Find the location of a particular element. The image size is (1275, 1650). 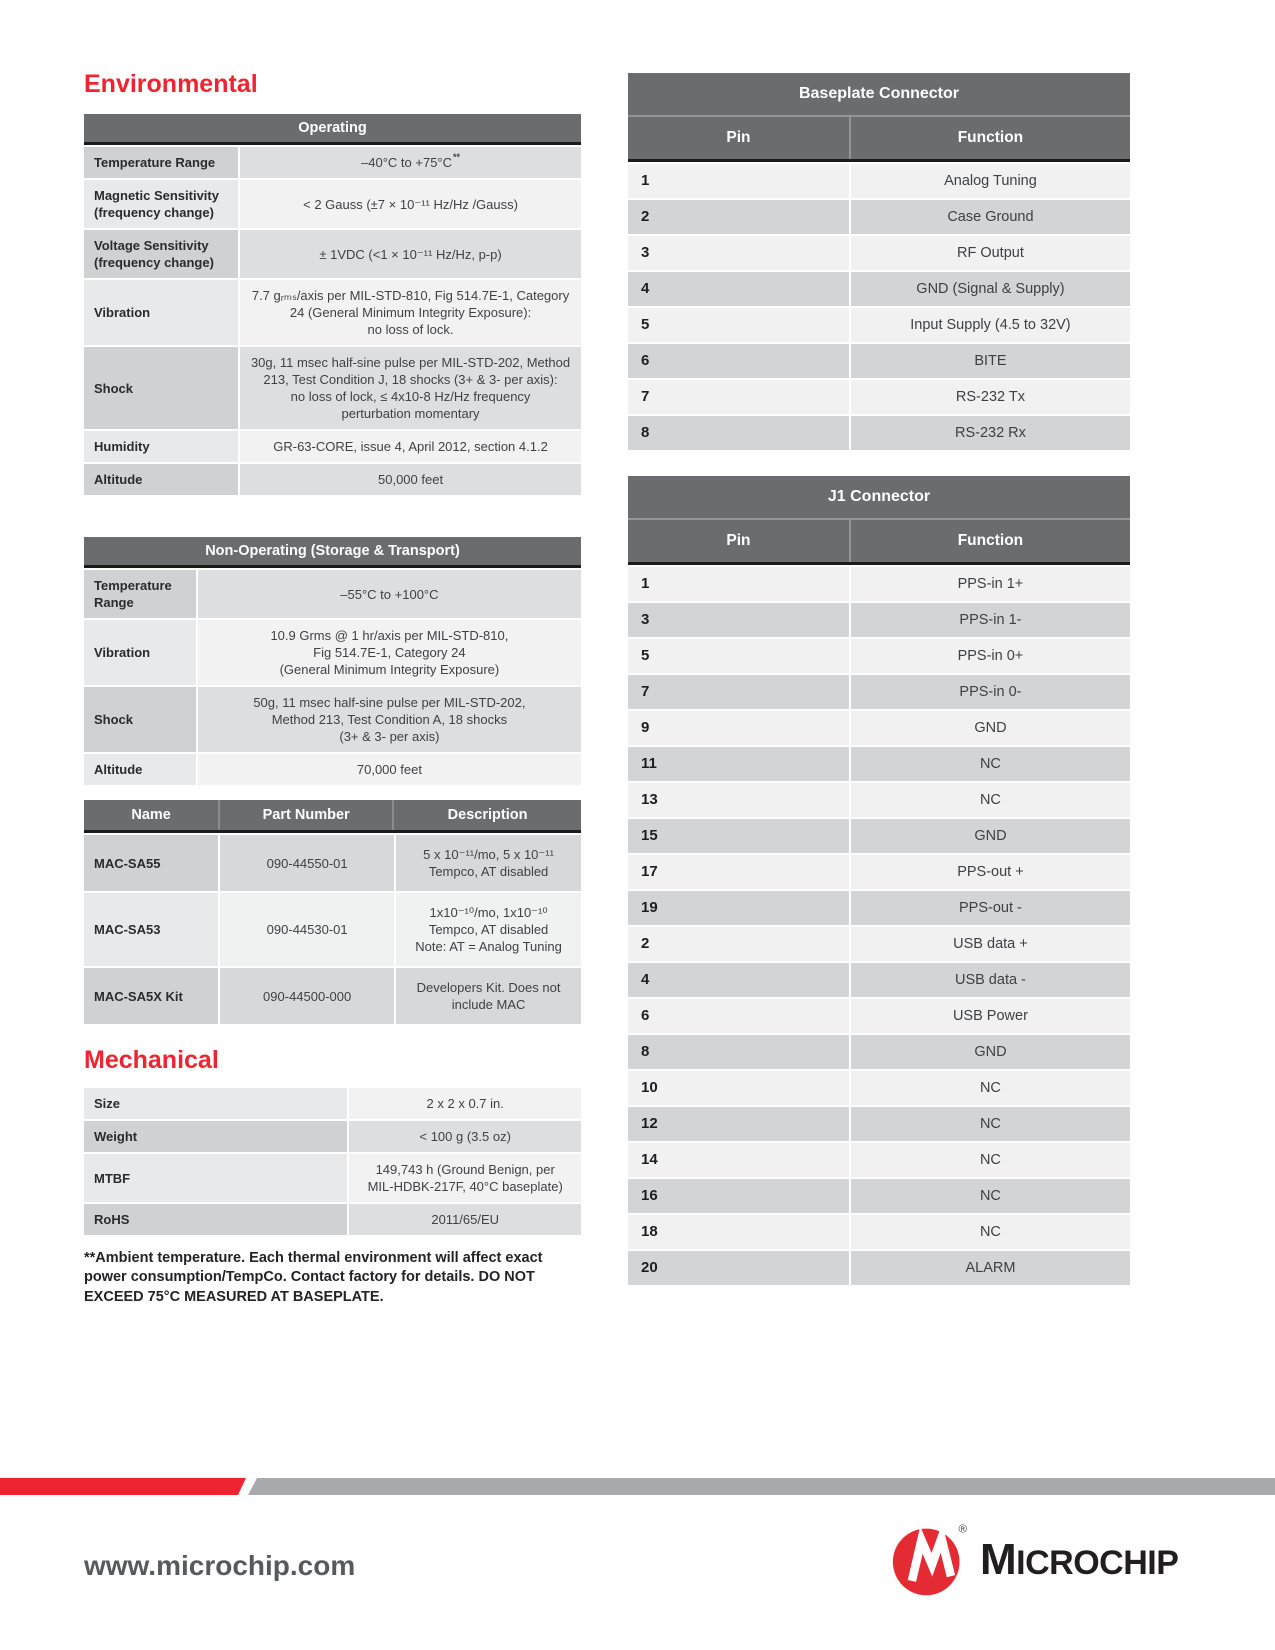

table-row: 7 RS-232 Tx is located at coordinates (879, 397).